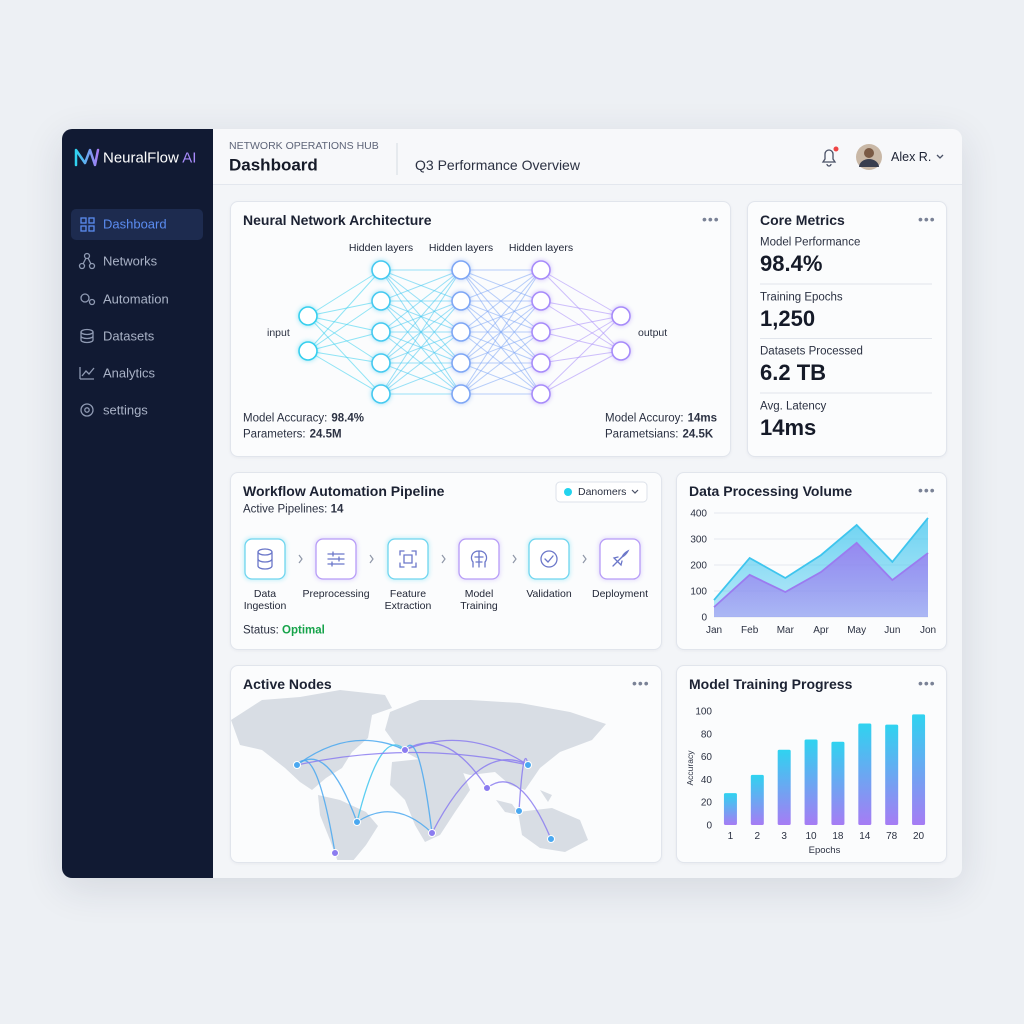  Describe the element at coordinates (830, 156) in the screenshot. I see `notification-bell` at that location.